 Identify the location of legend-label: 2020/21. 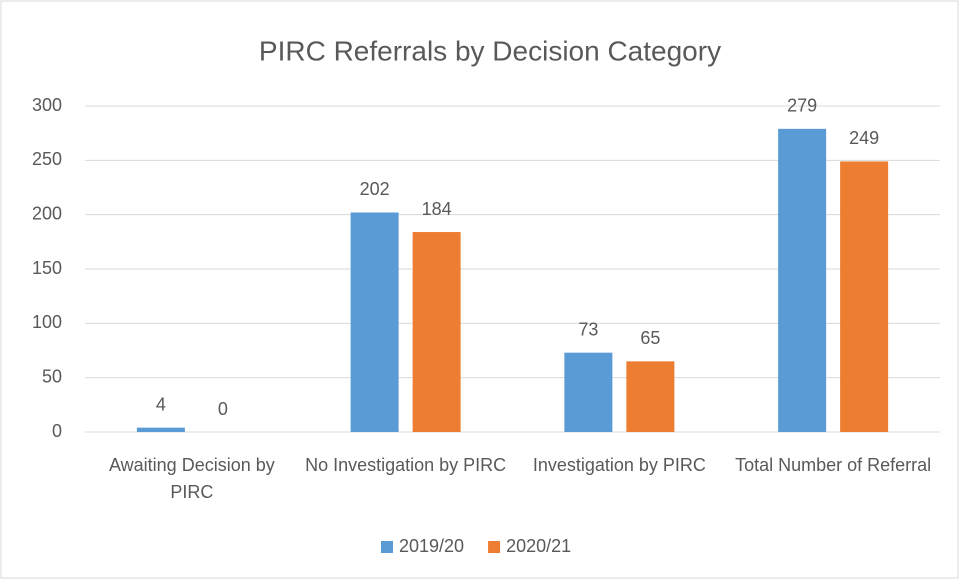
(538, 546).